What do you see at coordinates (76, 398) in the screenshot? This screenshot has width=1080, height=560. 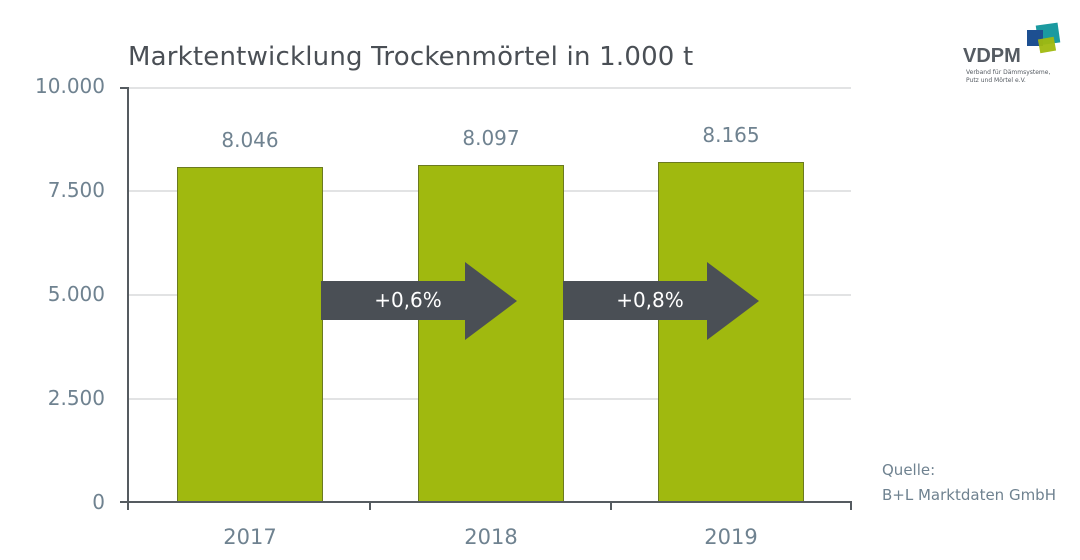 I see `y-tick-label: 2.500` at bounding box center [76, 398].